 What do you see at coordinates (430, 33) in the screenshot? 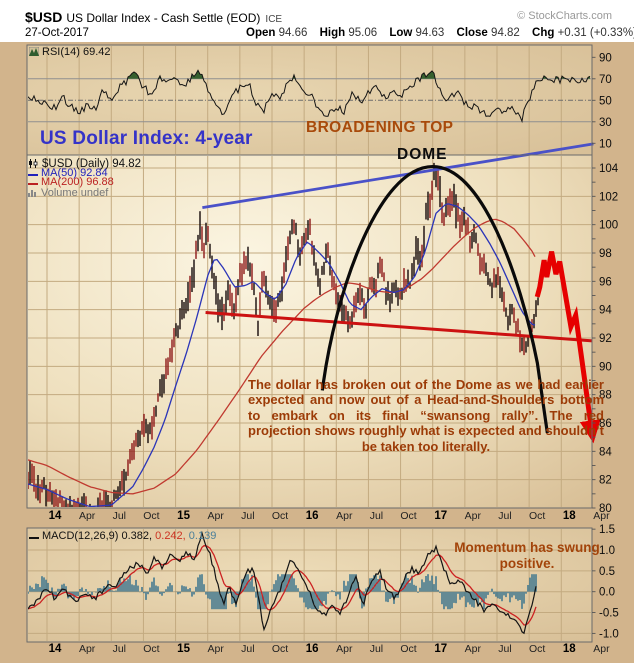
I see `low-value: 94.63` at bounding box center [430, 33].